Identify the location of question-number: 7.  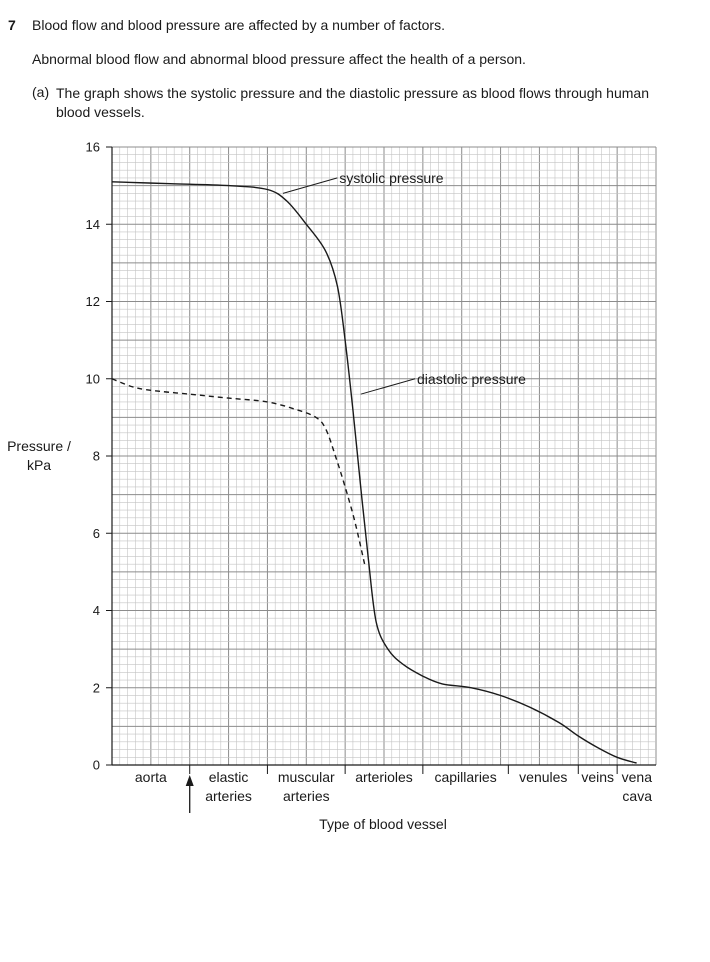
(12, 25).